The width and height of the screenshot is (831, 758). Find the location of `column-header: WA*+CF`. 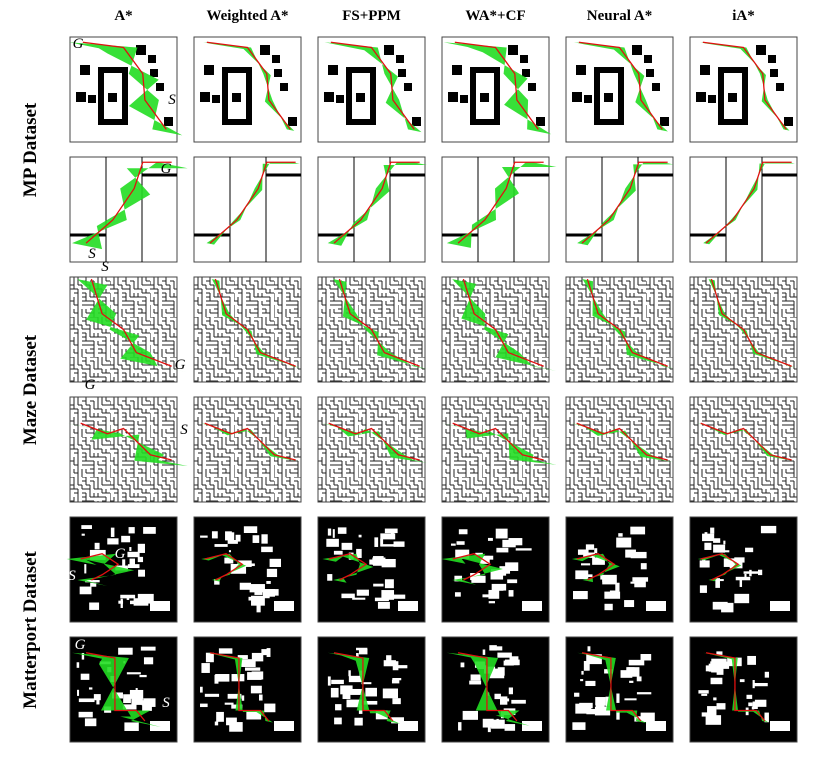

column-header: WA*+CF is located at coordinates (495, 16).